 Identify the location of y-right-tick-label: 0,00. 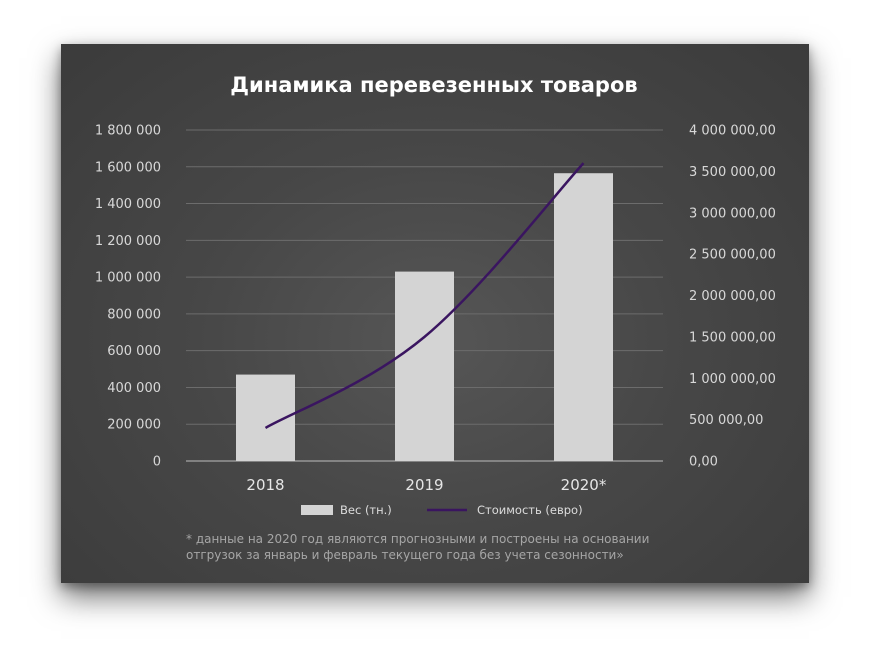
(703, 462).